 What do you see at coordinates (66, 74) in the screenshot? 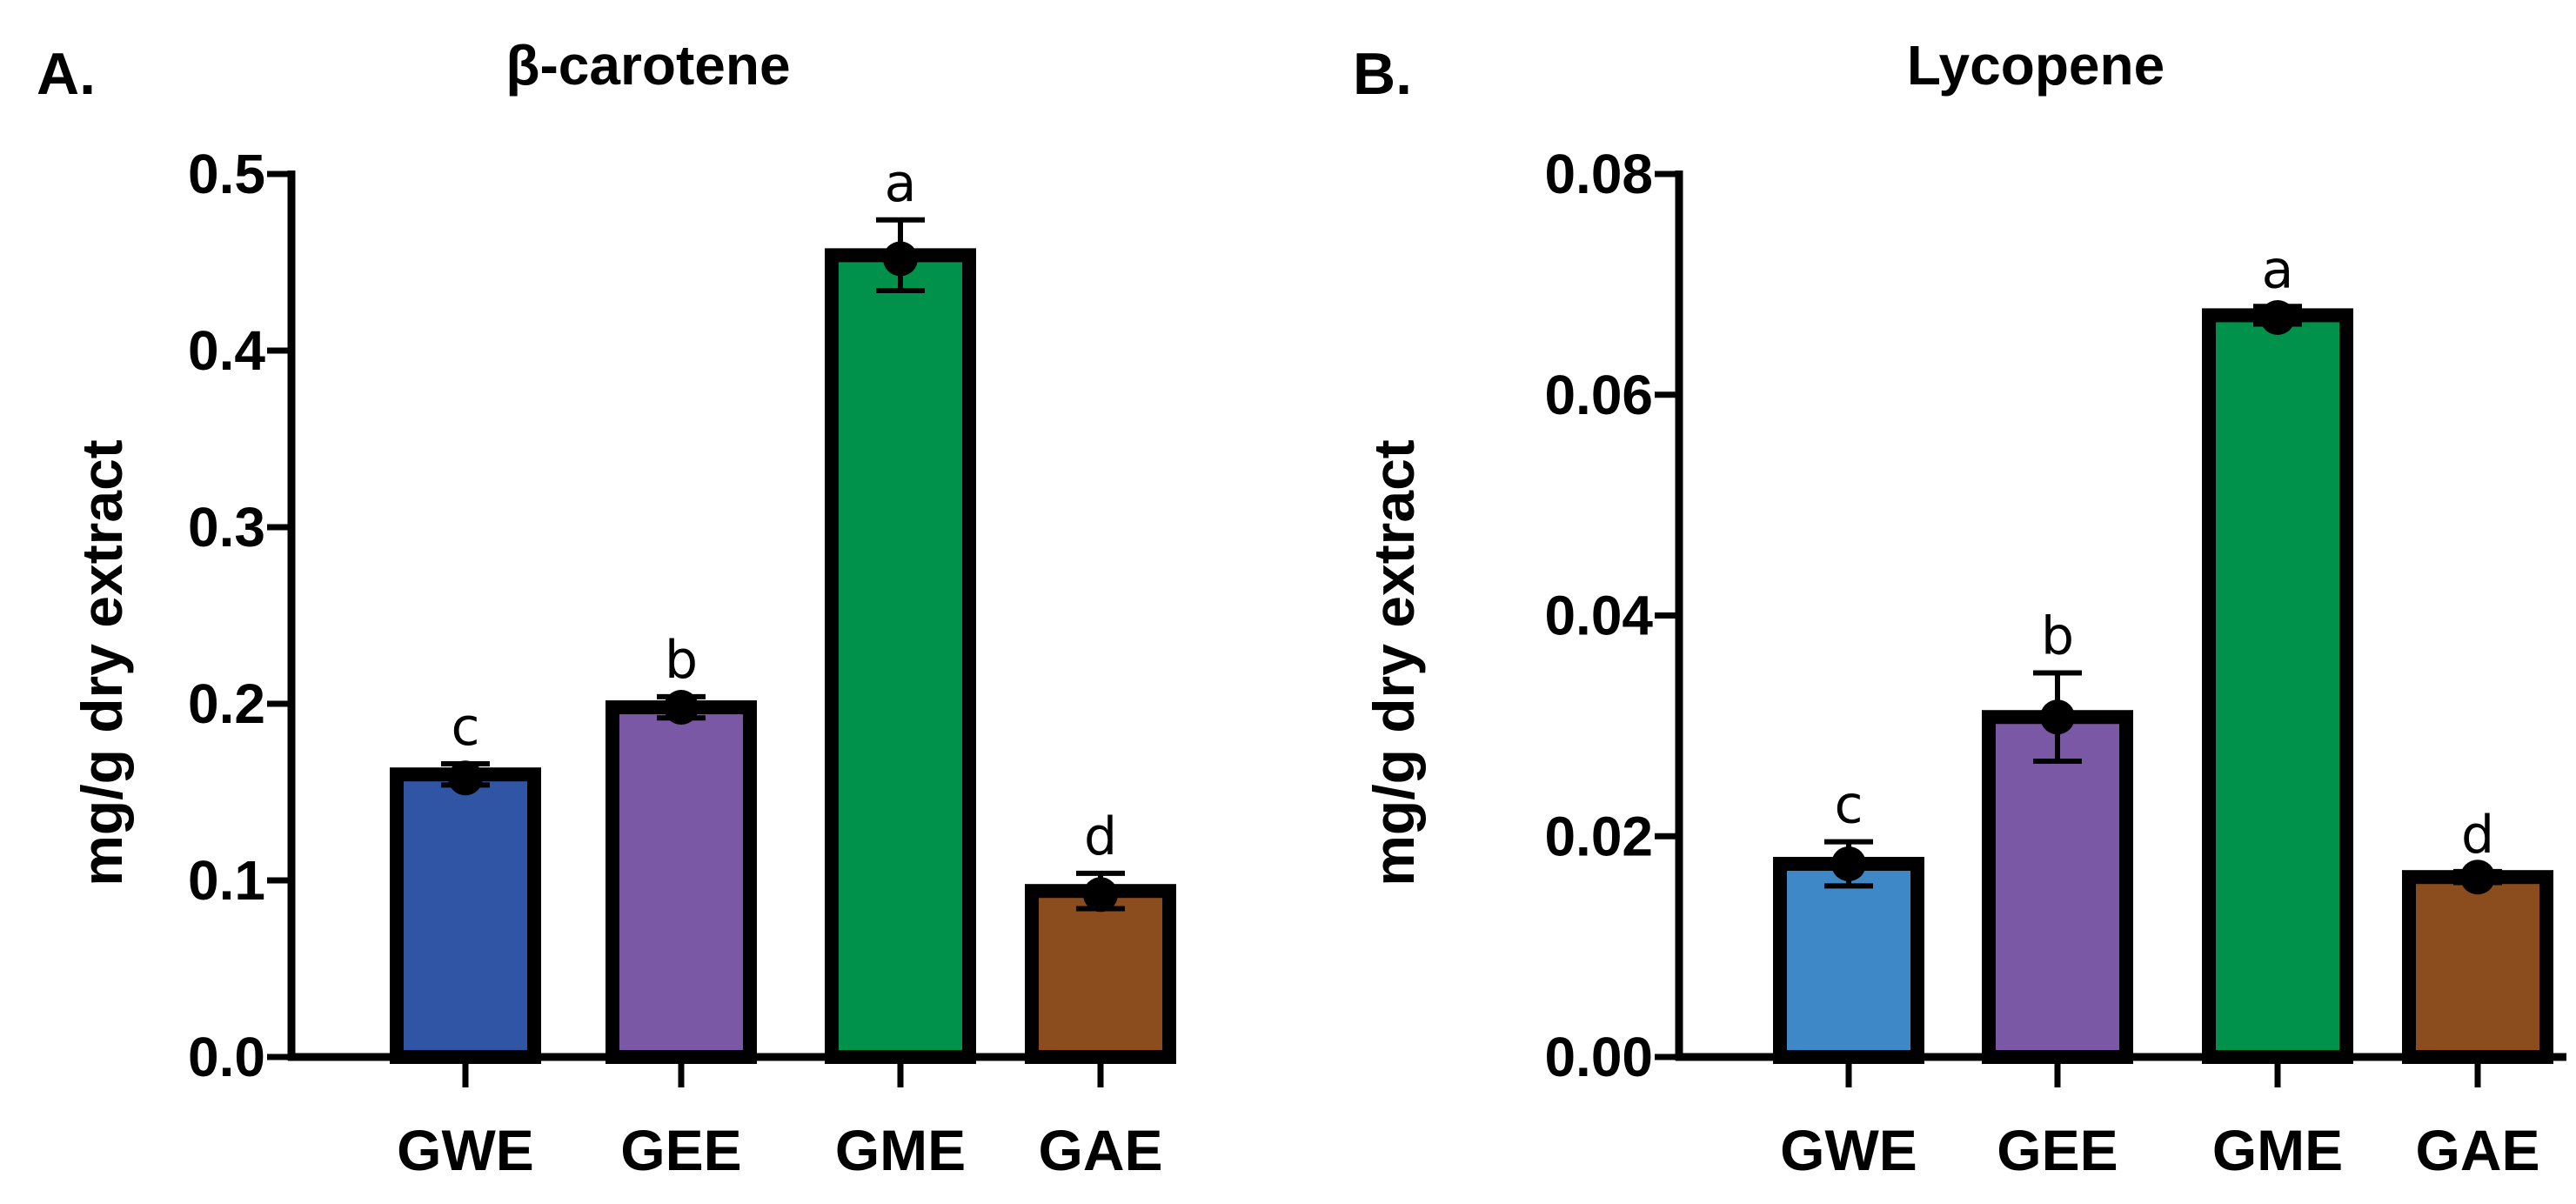
I see `panel-label: A.` at bounding box center [66, 74].